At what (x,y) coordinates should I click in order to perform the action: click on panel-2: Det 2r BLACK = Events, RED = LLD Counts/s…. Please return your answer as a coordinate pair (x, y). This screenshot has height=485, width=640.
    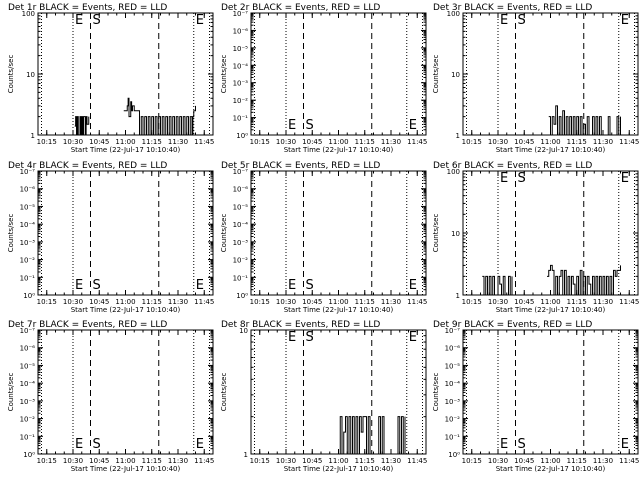
    Looking at the image, I should click on (323, 78).